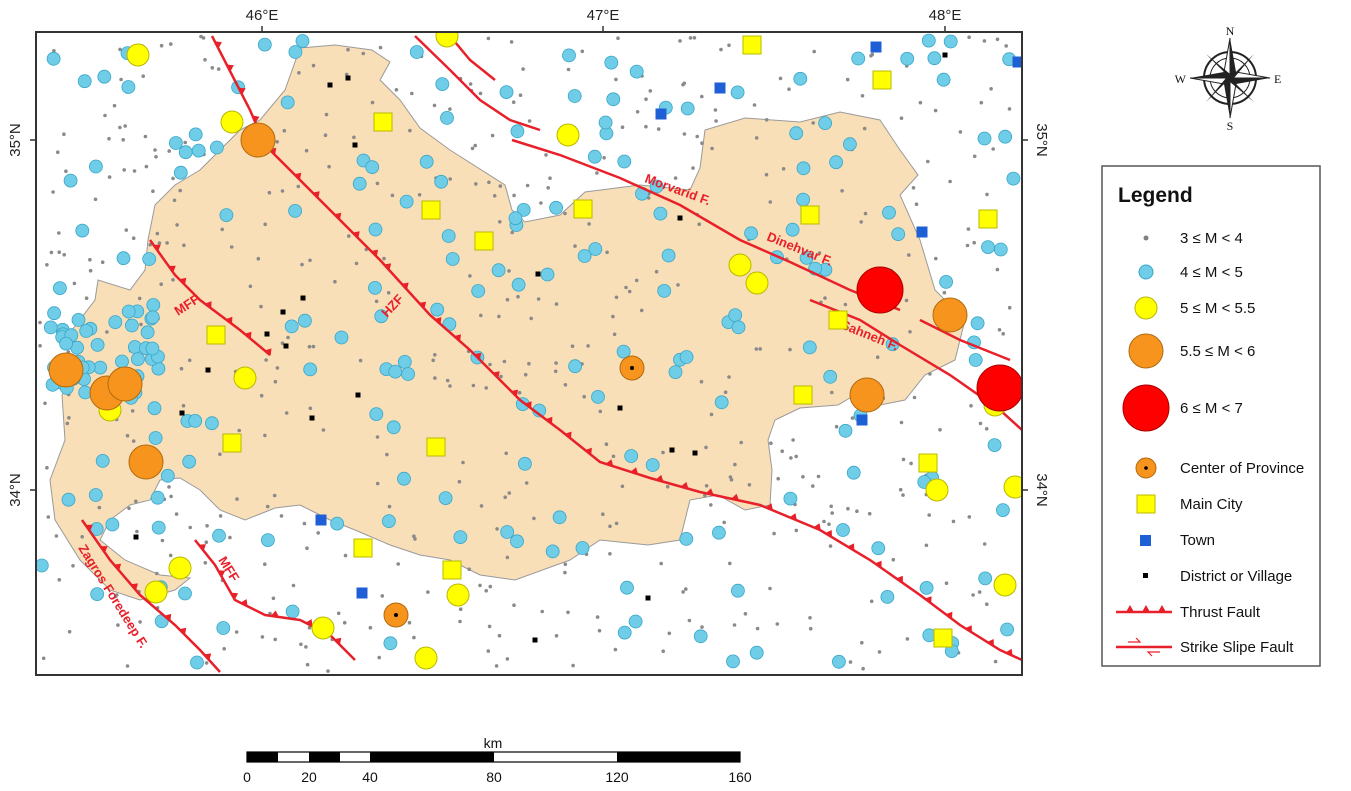  What do you see at coordinates (150, 596) in the screenshot?
I see `zagros-foredeep-thrust-fault` at bounding box center [150, 596].